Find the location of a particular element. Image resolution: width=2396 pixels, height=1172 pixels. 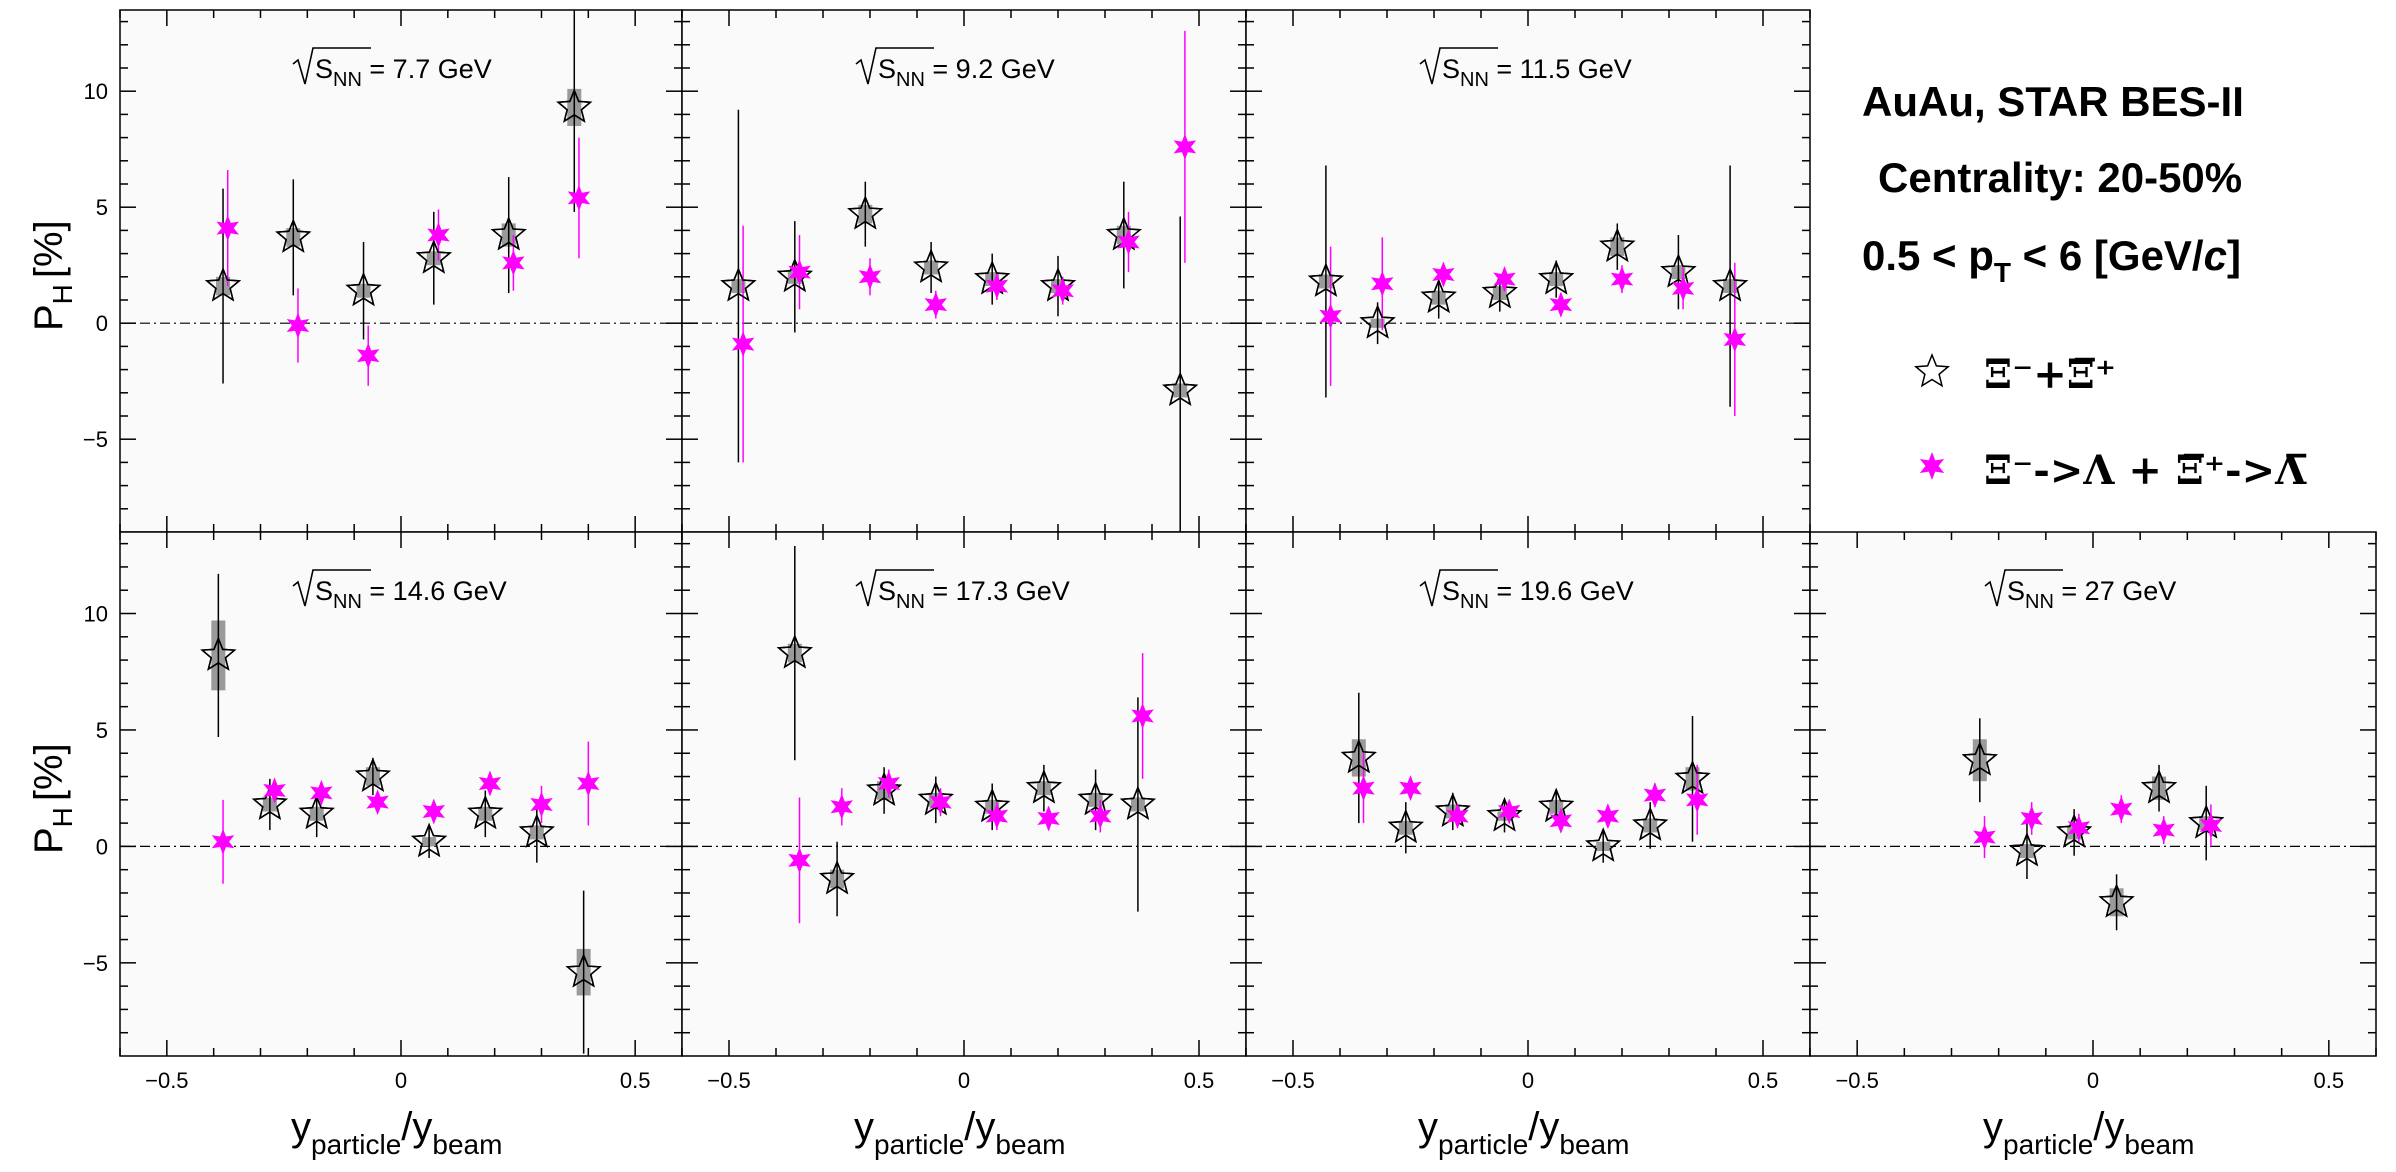

legend-magenta-star-marker is located at coordinates (1932, 466).